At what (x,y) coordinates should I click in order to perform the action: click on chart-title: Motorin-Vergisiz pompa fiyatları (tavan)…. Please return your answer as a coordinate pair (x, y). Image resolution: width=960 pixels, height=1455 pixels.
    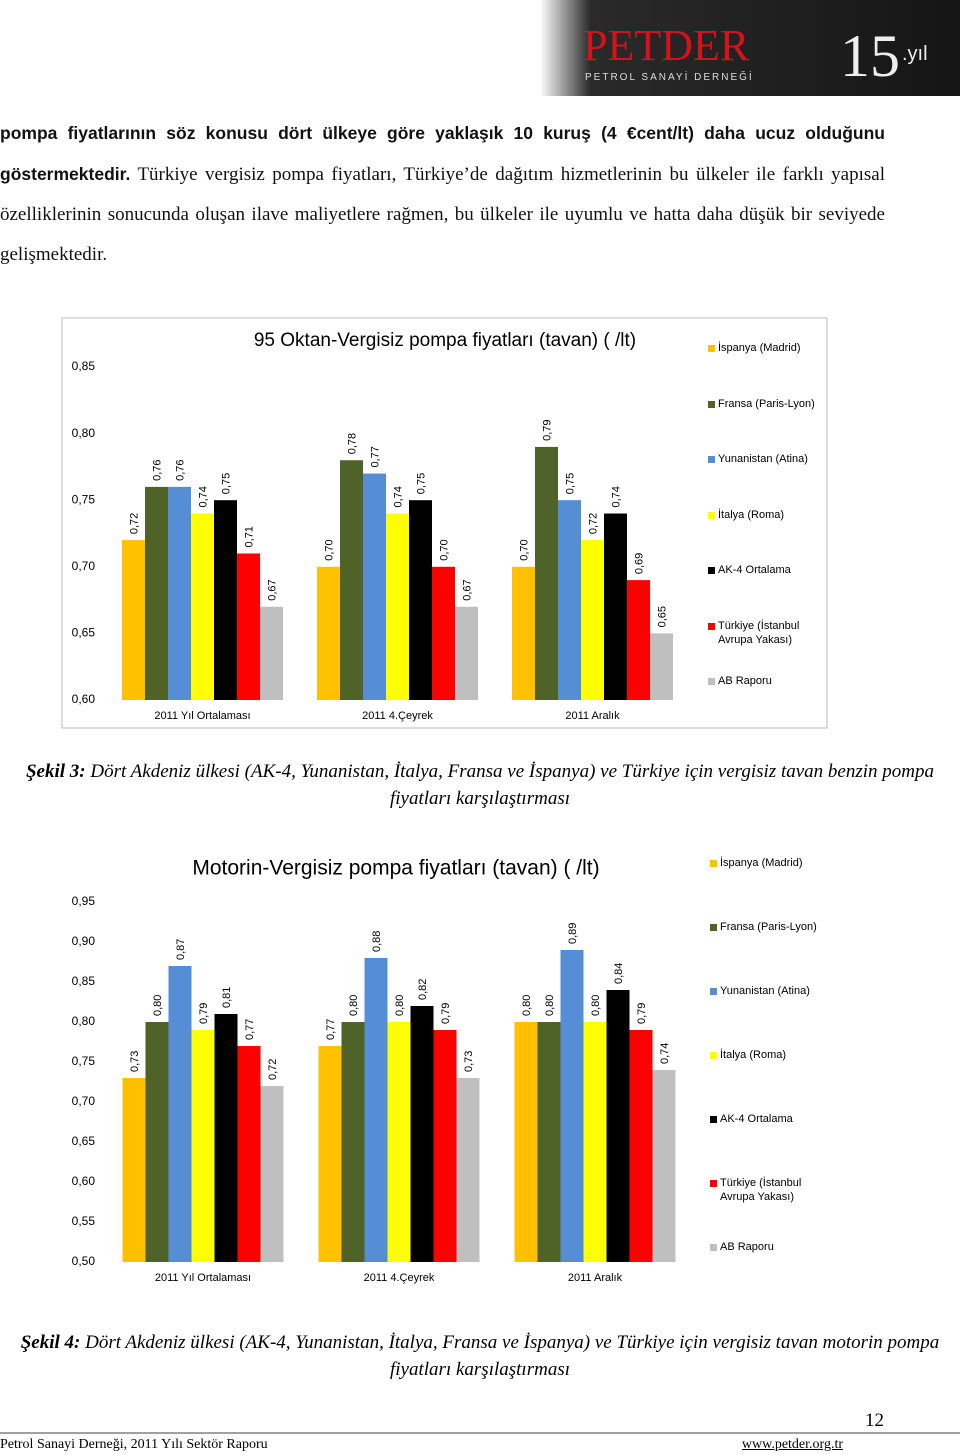
    Looking at the image, I should click on (395, 868).